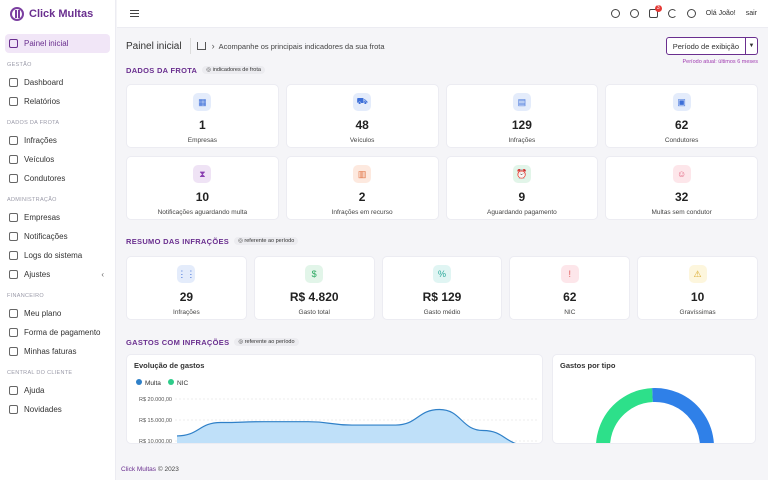 Image resolution: width=768 pixels, height=480 pixels. I want to click on sidebar-item-label: Ajuda, so click(34, 390).